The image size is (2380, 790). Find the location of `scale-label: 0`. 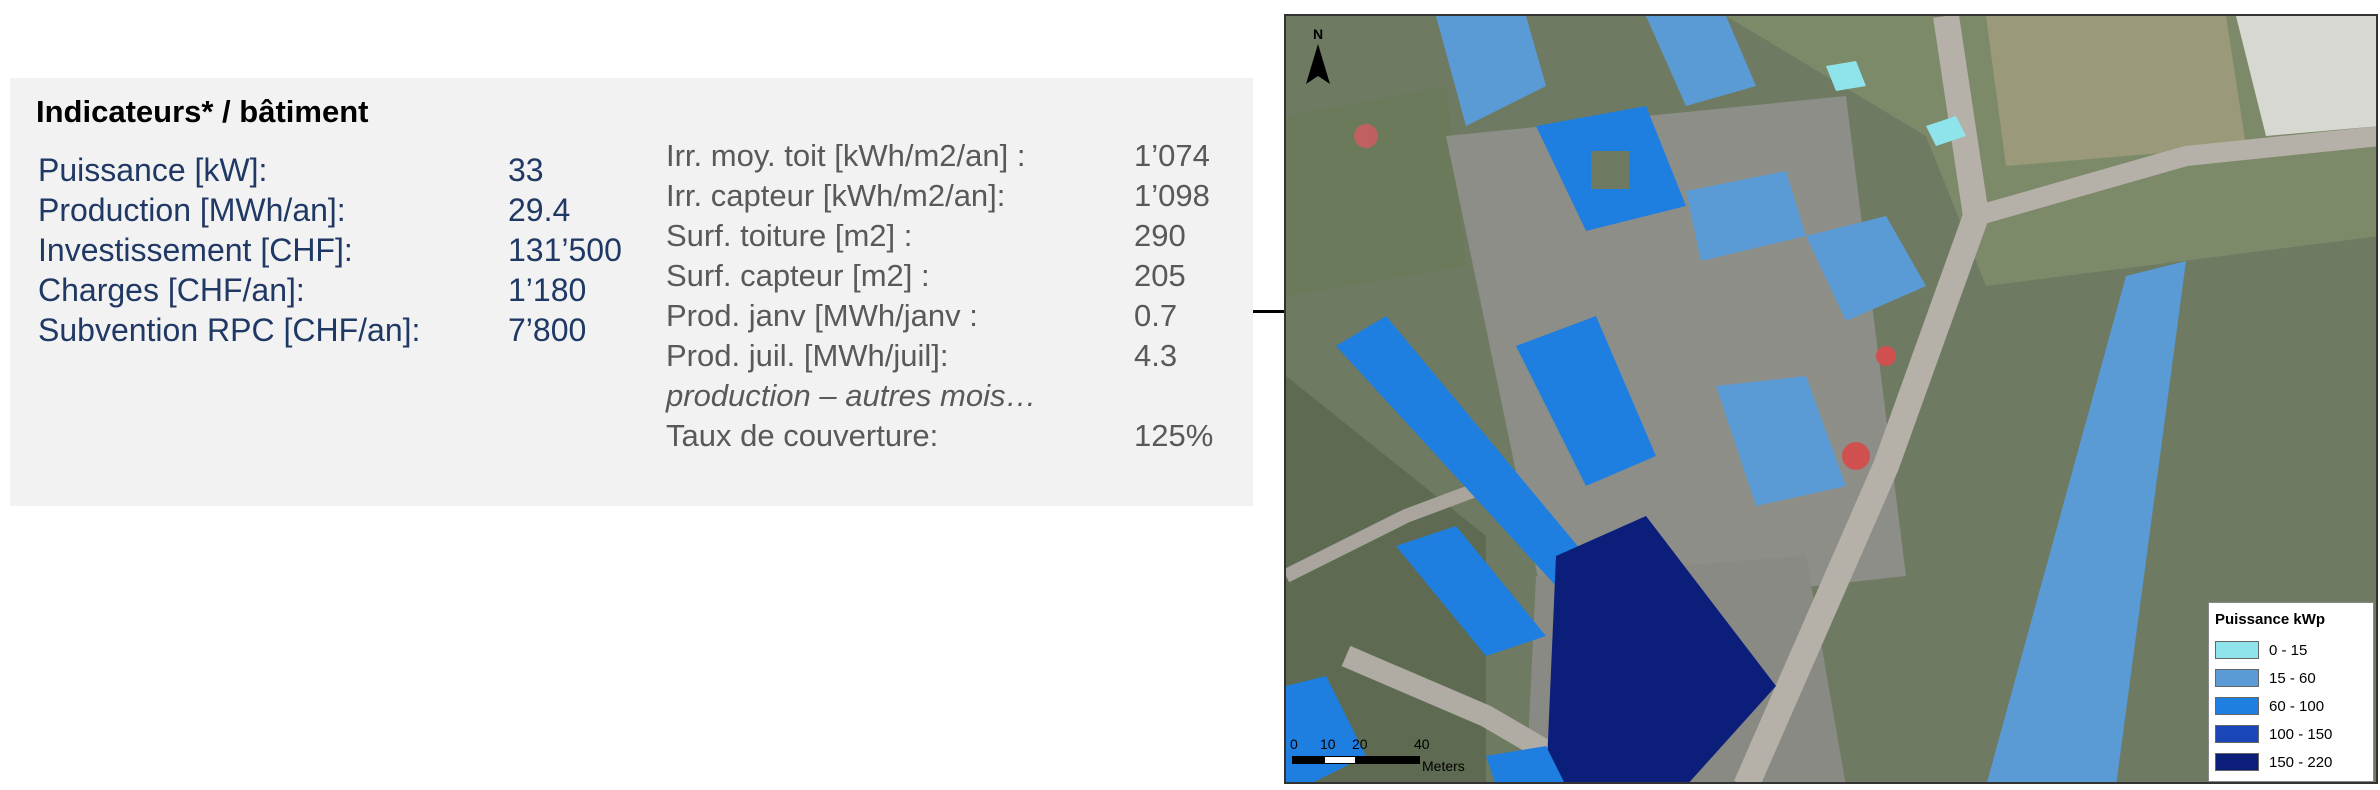

scale-label: 0 is located at coordinates (1294, 744).